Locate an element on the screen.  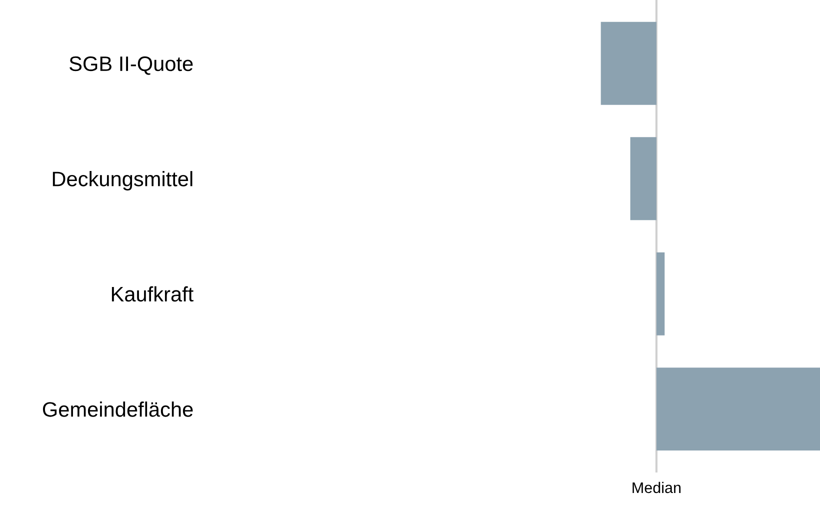
y-tick-label: Gemeindefläche is located at coordinates (117, 409).